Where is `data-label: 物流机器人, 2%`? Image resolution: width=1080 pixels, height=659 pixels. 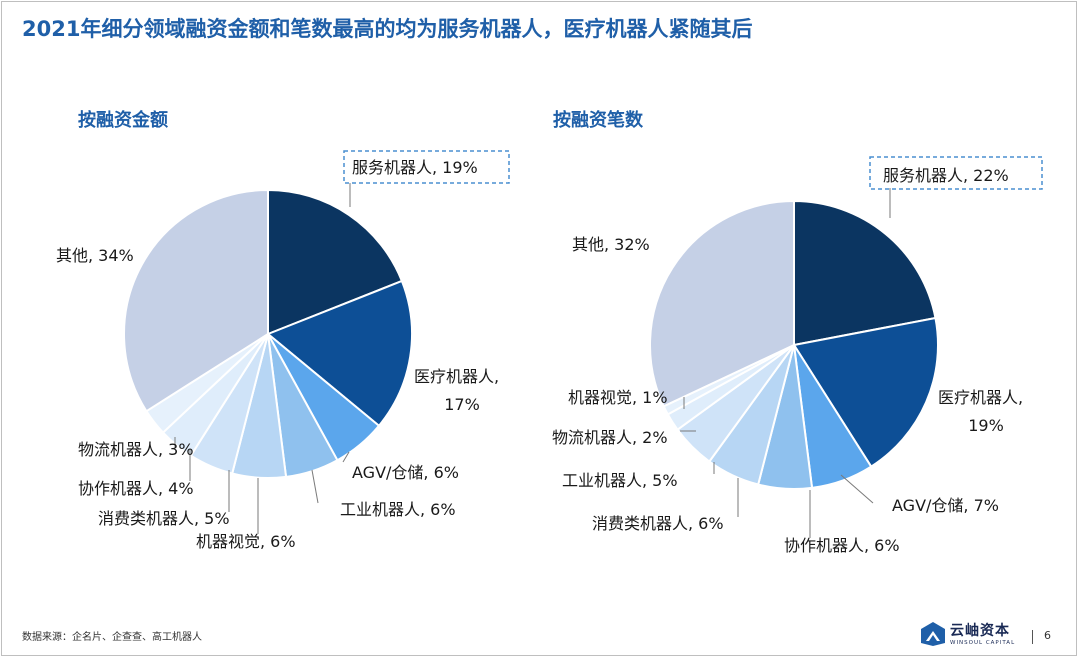
data-label: 物流机器人, 2% is located at coordinates (610, 437).